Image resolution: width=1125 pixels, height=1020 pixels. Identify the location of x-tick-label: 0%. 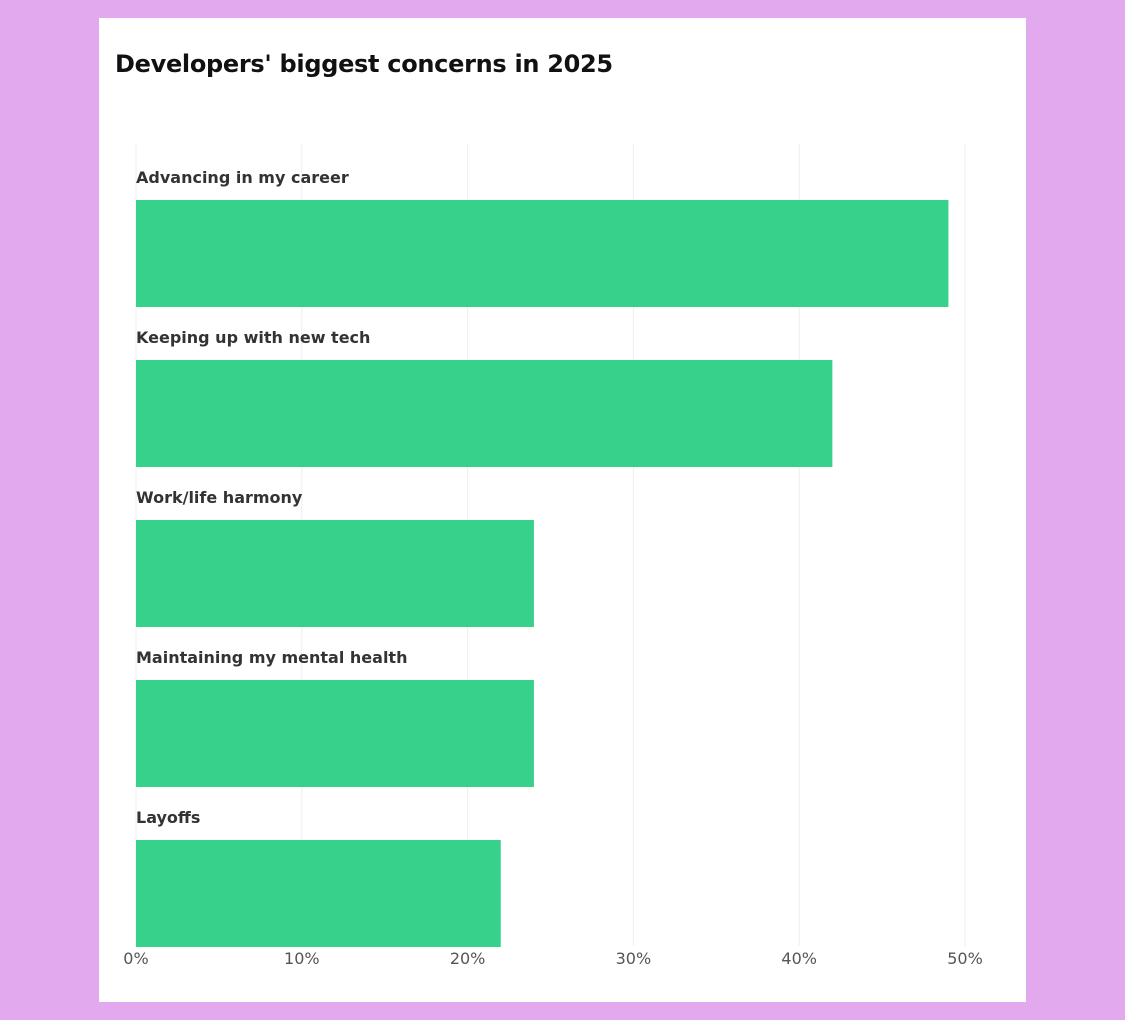
(135, 958).